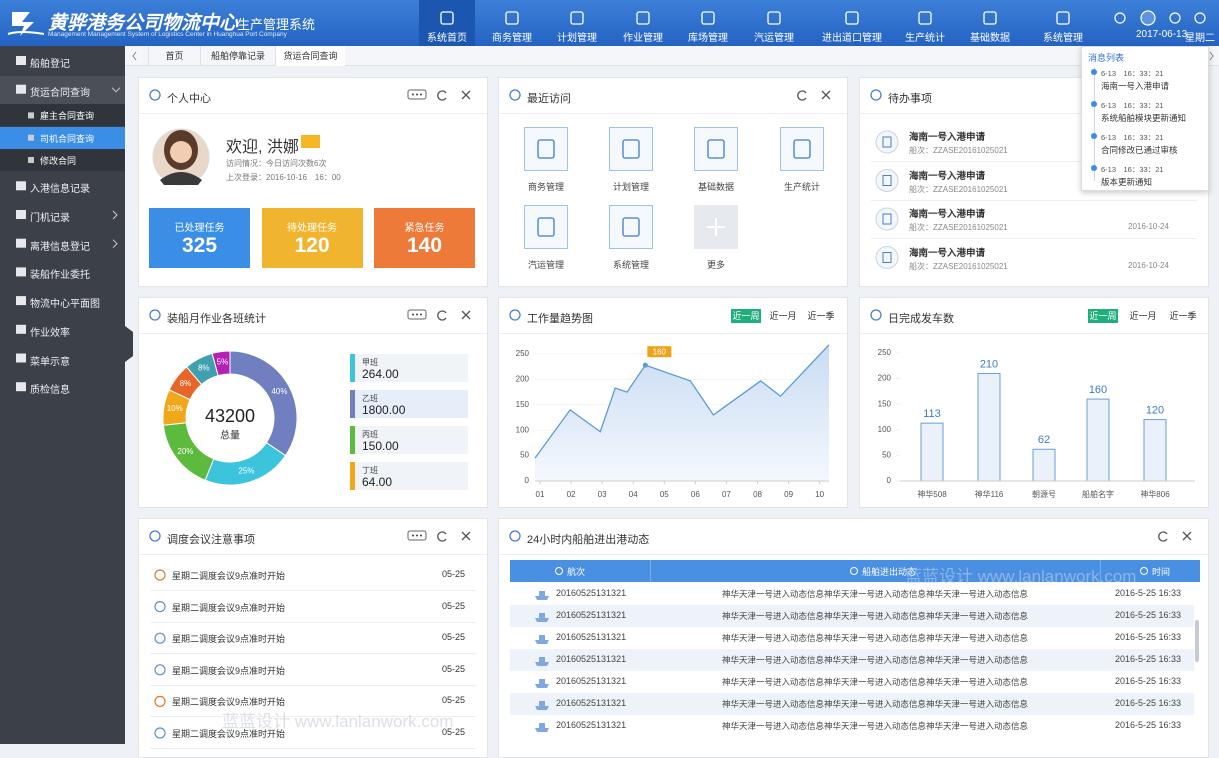 This screenshot has width=1219, height=758. What do you see at coordinates (1063, 23) in the screenshot?
I see `nav-item: 系统管理` at bounding box center [1063, 23].